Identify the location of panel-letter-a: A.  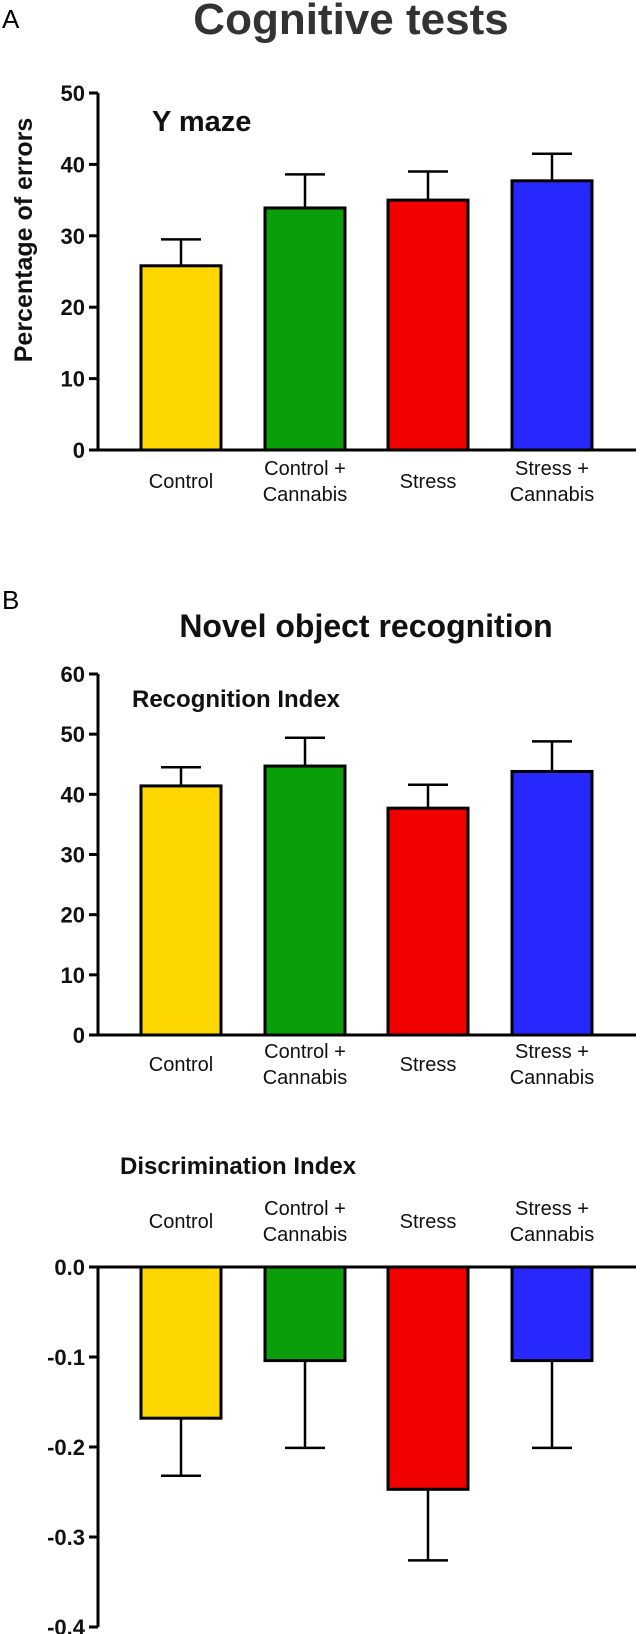
(11, 19).